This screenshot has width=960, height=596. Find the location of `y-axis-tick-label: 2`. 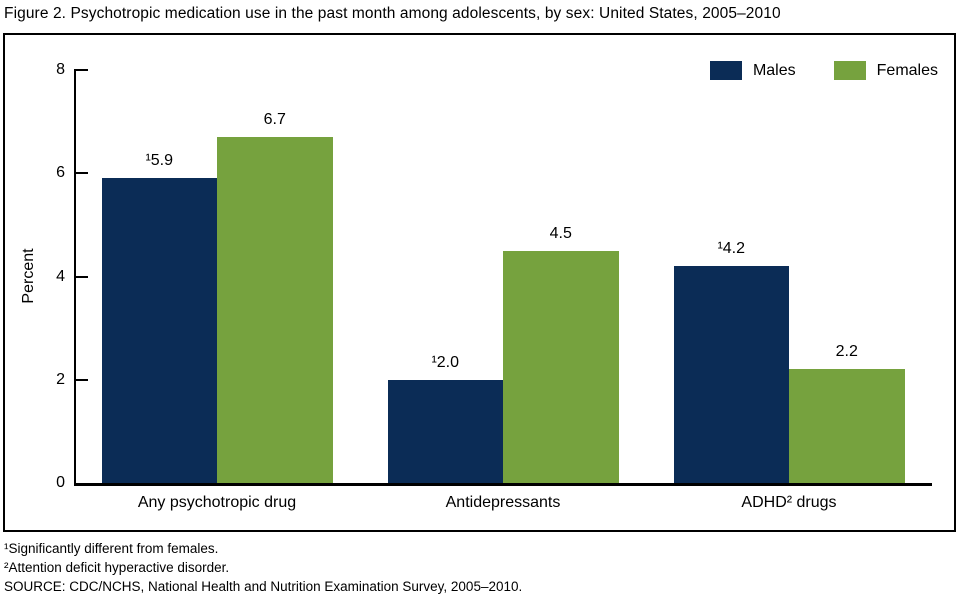

y-axis-tick-label: 2 is located at coordinates (60, 379).